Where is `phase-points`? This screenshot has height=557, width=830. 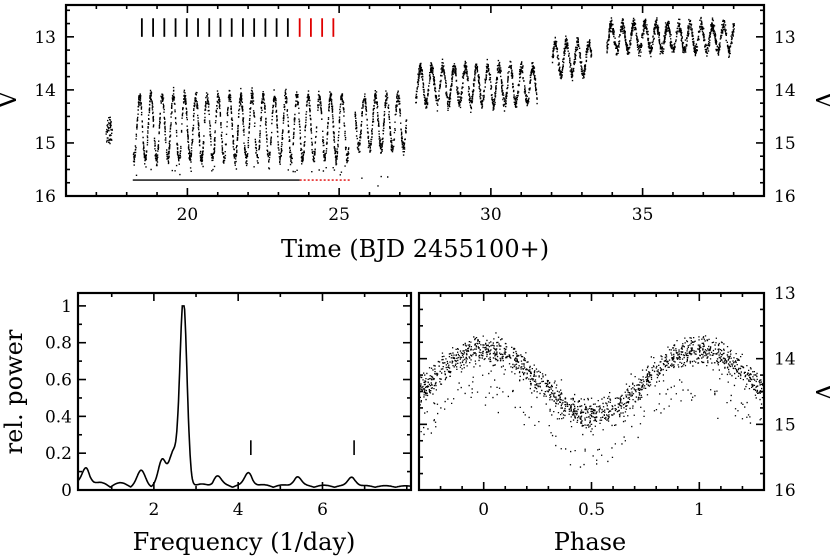
phase-points is located at coordinates (592, 400).